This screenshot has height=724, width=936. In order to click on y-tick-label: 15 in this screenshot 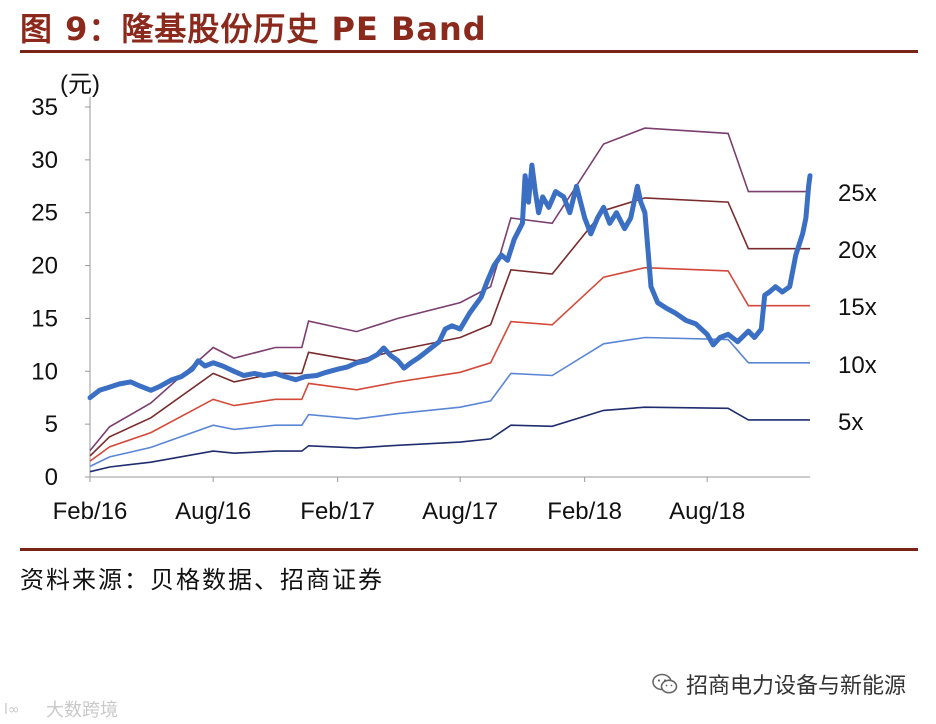, I will do `click(44, 318)`.